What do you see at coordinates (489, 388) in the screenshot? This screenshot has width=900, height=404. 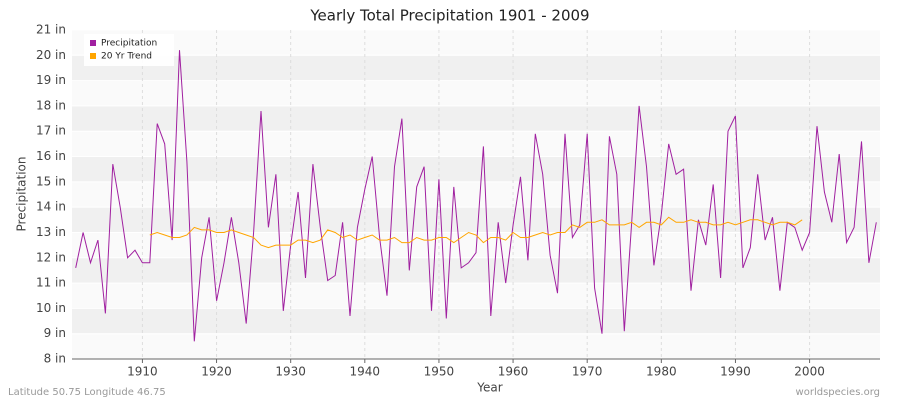 I see `x-axis-label: Year` at bounding box center [489, 388].